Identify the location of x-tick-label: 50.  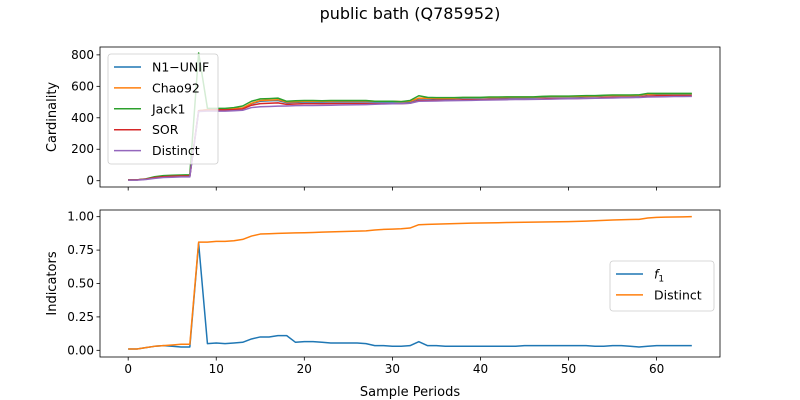
(568, 369).